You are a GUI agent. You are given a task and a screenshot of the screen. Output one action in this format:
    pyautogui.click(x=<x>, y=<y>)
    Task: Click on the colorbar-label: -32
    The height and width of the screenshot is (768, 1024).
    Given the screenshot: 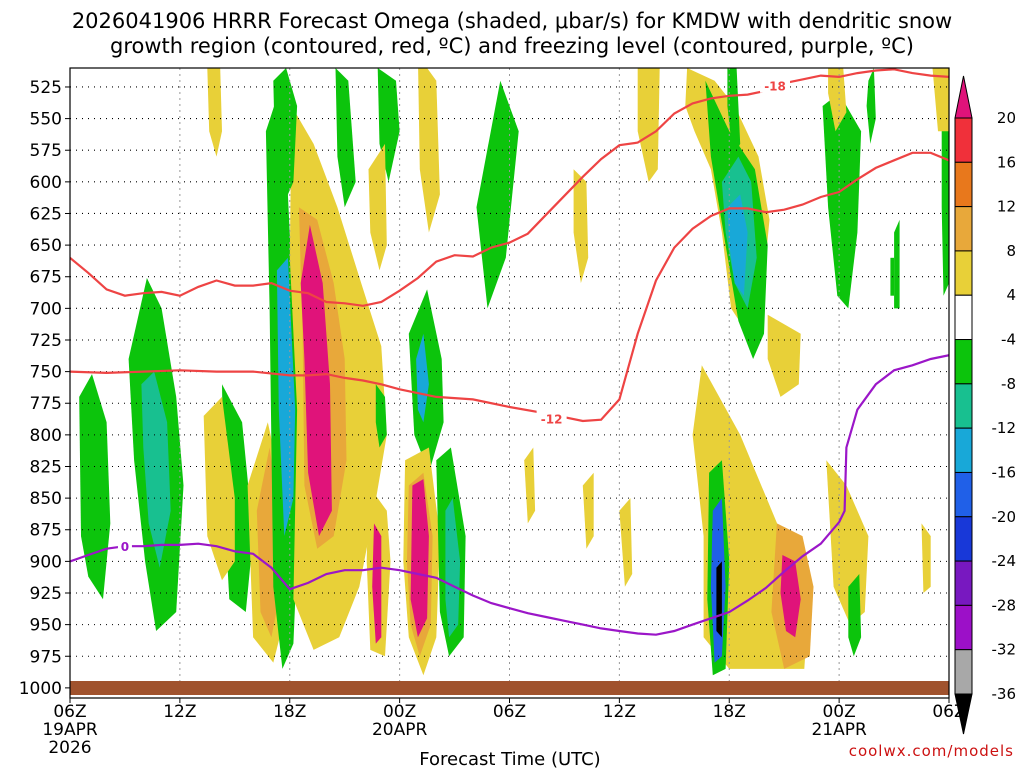 What is the action you would take?
    pyautogui.click(x=1004, y=650)
    